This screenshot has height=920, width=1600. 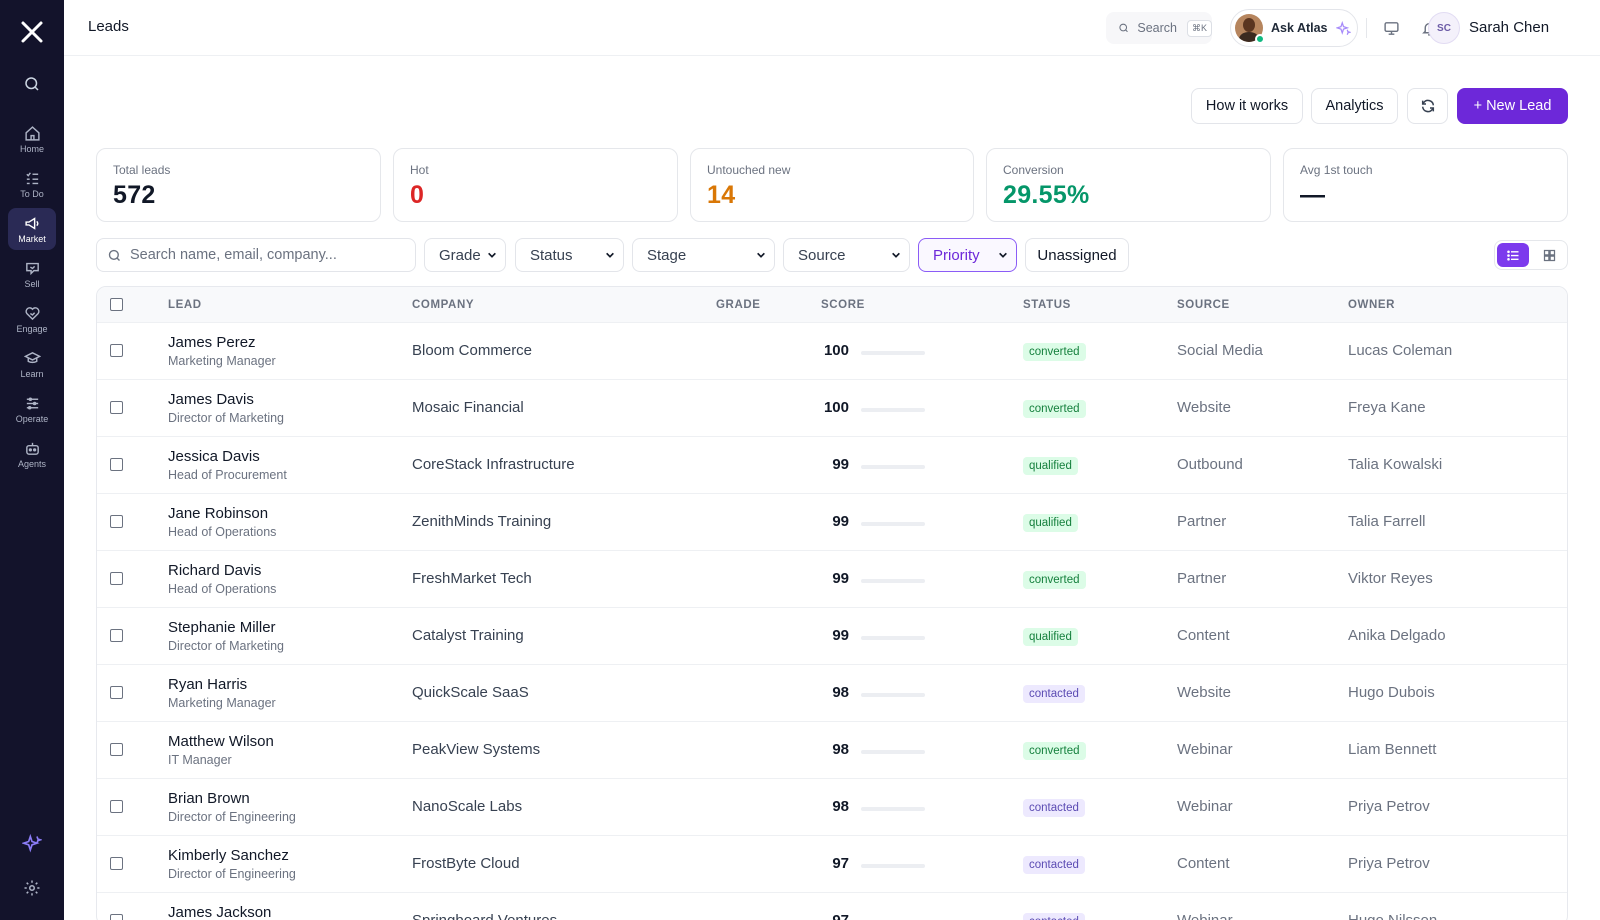 What do you see at coordinates (32, 364) in the screenshot?
I see `sidebar-item-learn: Learn` at bounding box center [32, 364].